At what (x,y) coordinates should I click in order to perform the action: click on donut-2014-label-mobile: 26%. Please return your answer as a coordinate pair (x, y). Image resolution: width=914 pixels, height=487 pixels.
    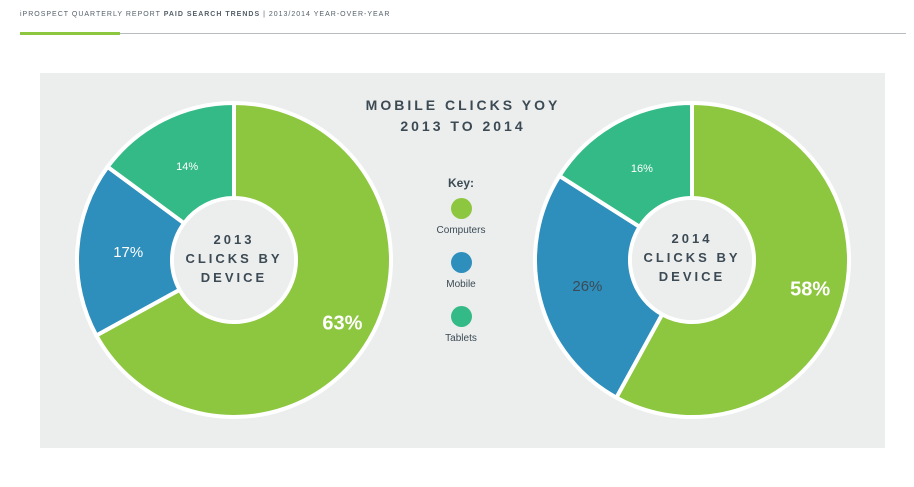
    Looking at the image, I should click on (587, 286).